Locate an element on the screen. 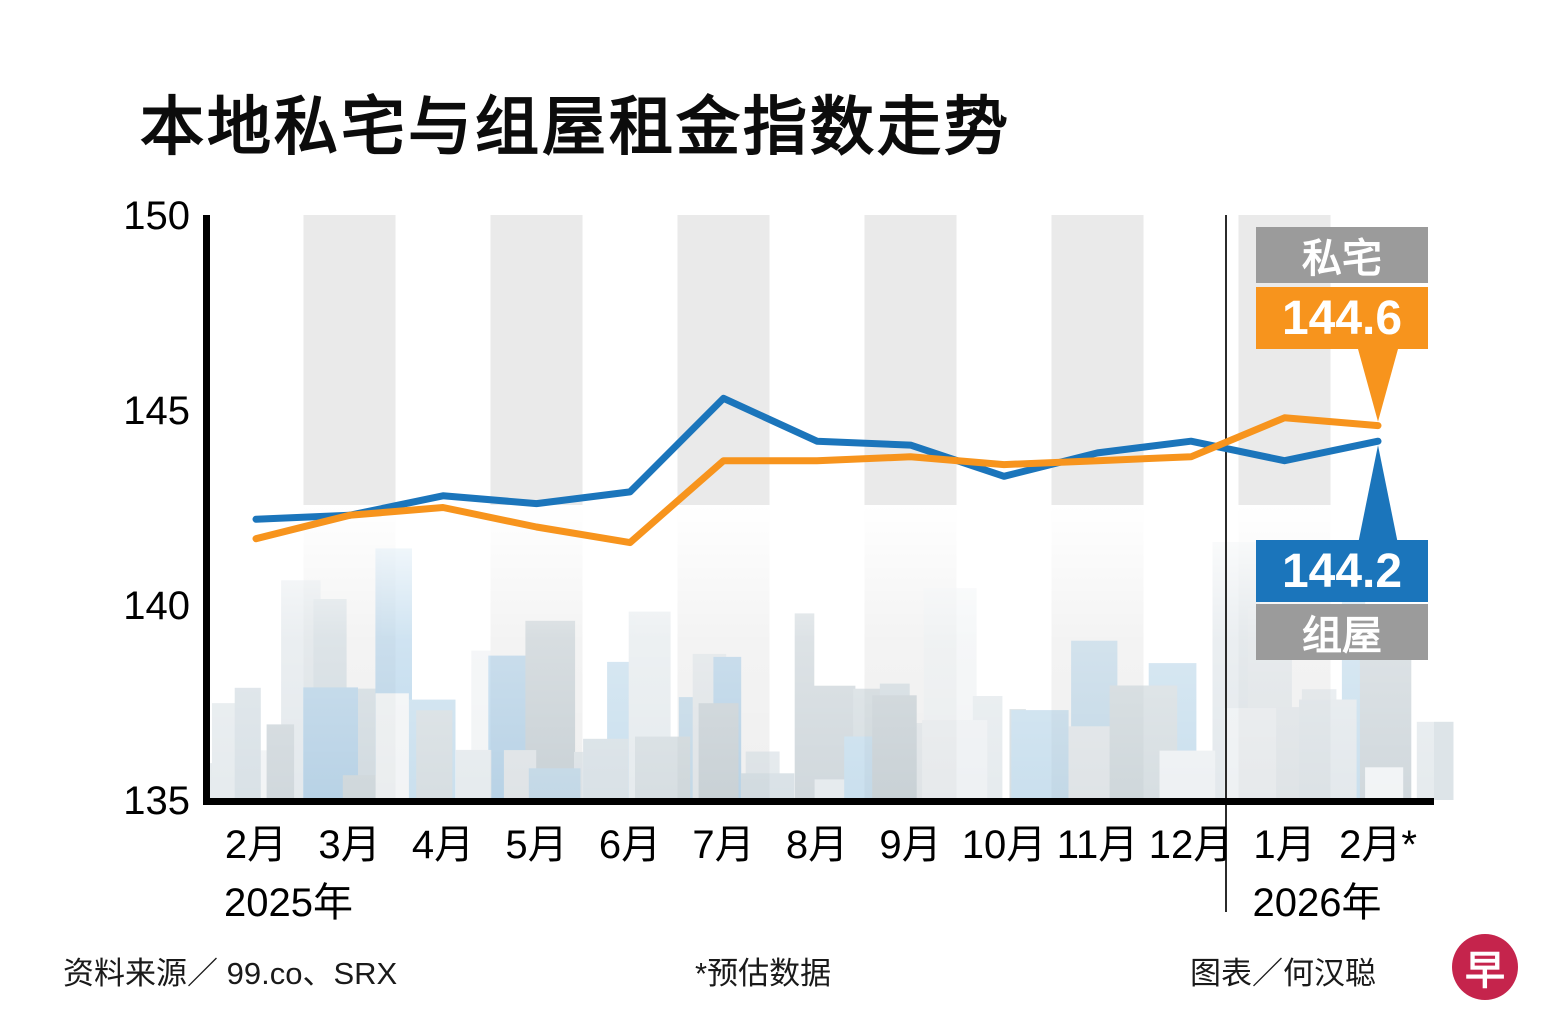  estimate-note: *预估数据 is located at coordinates (763, 973).